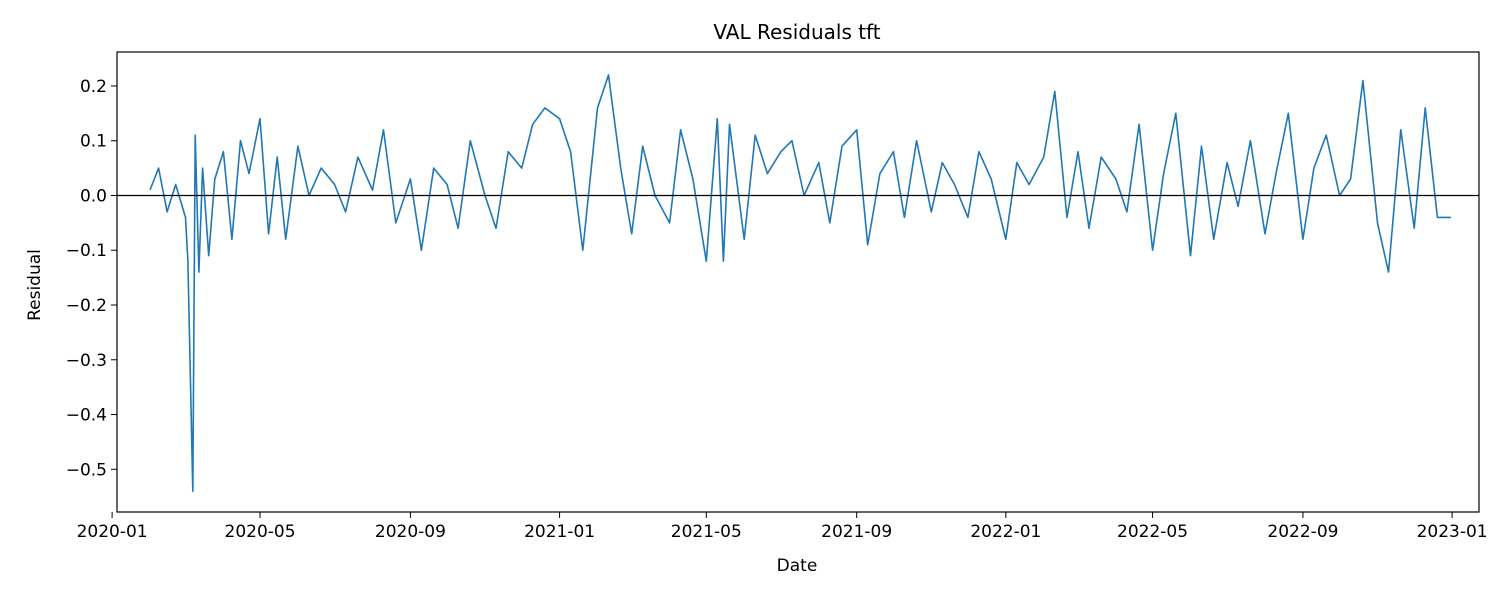 The width and height of the screenshot is (1500, 600). I want to click on x-tick-label: 2022-09, so click(1302, 532).